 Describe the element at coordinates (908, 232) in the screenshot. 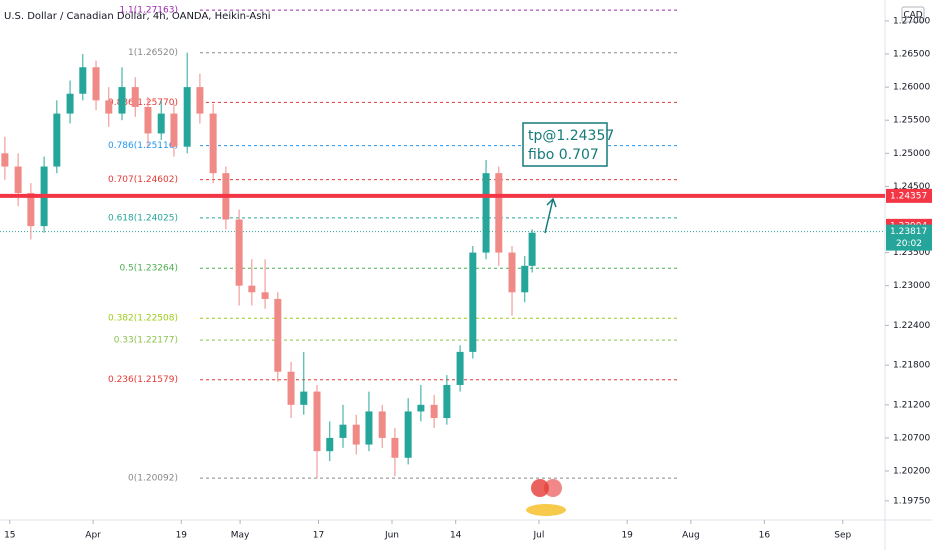

I see `price-tag-label: 1.23817` at that location.